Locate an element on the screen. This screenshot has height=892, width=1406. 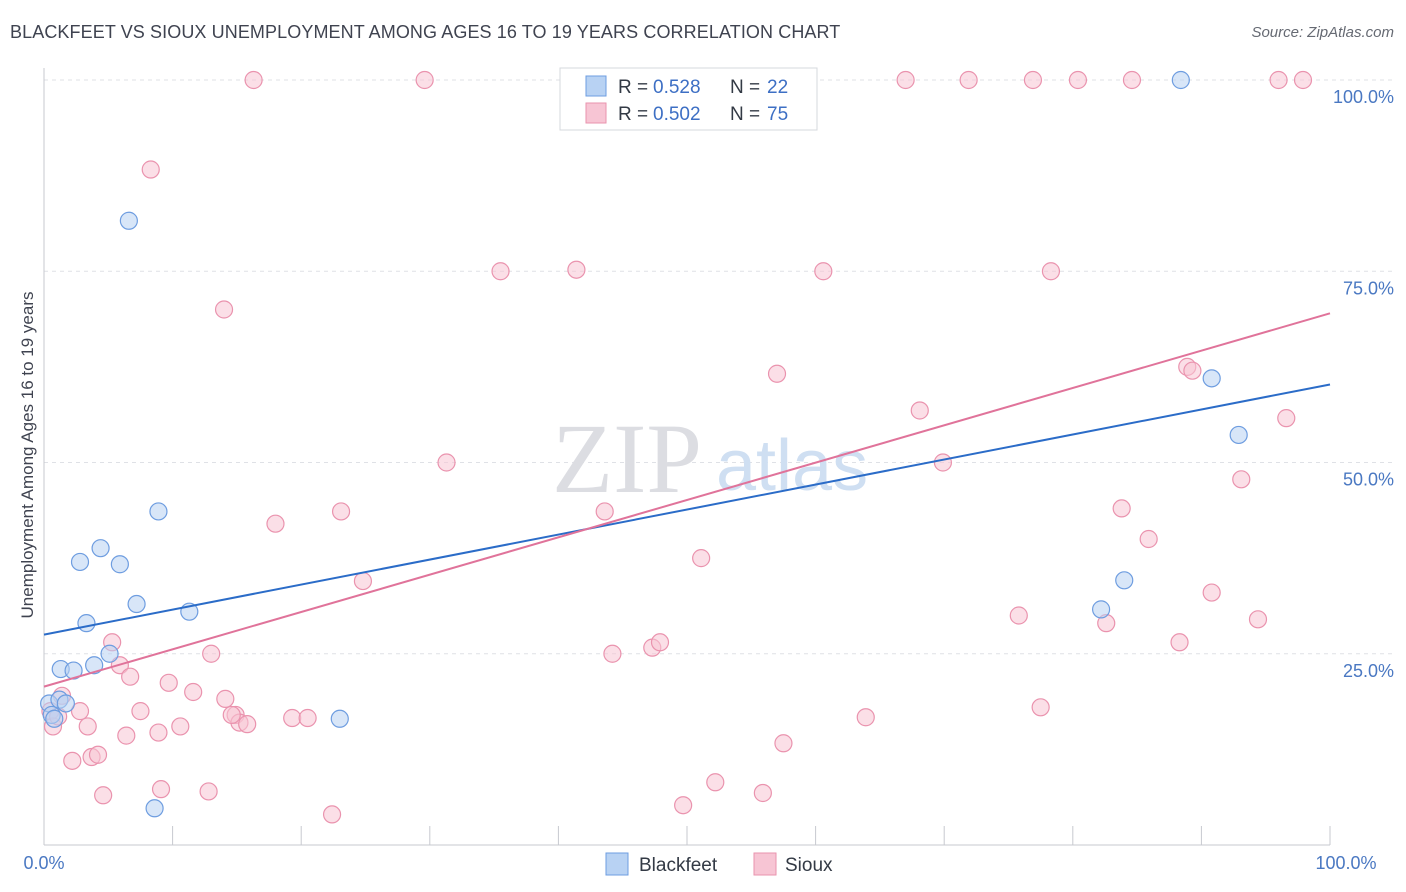
legend-n-value-blackfeet: 22 is located at coordinates (777, 87).